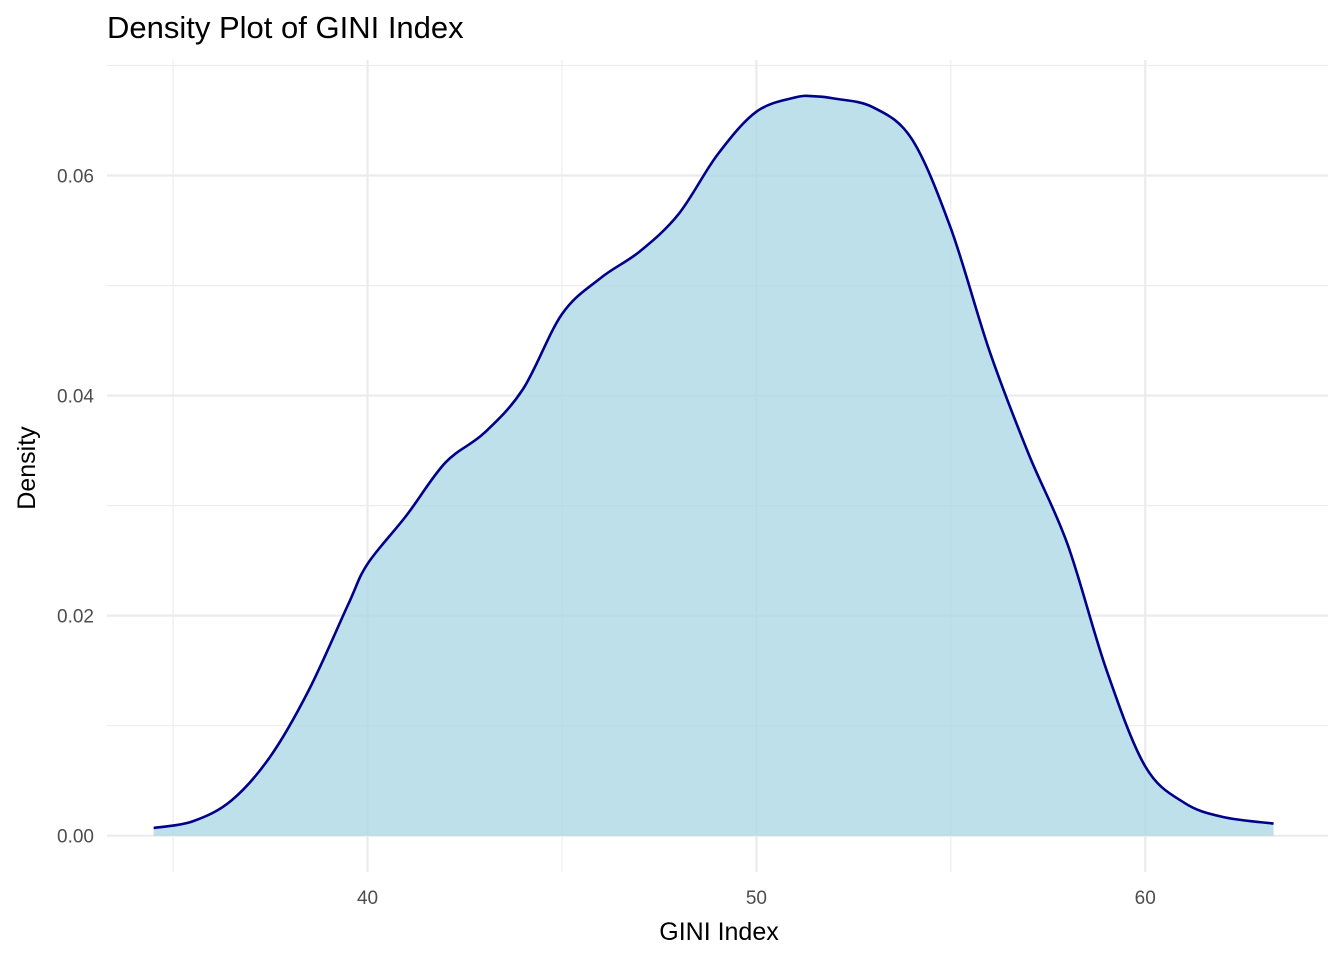  What do you see at coordinates (719, 932) in the screenshot?
I see `x-axis-title: GINI Index` at bounding box center [719, 932].